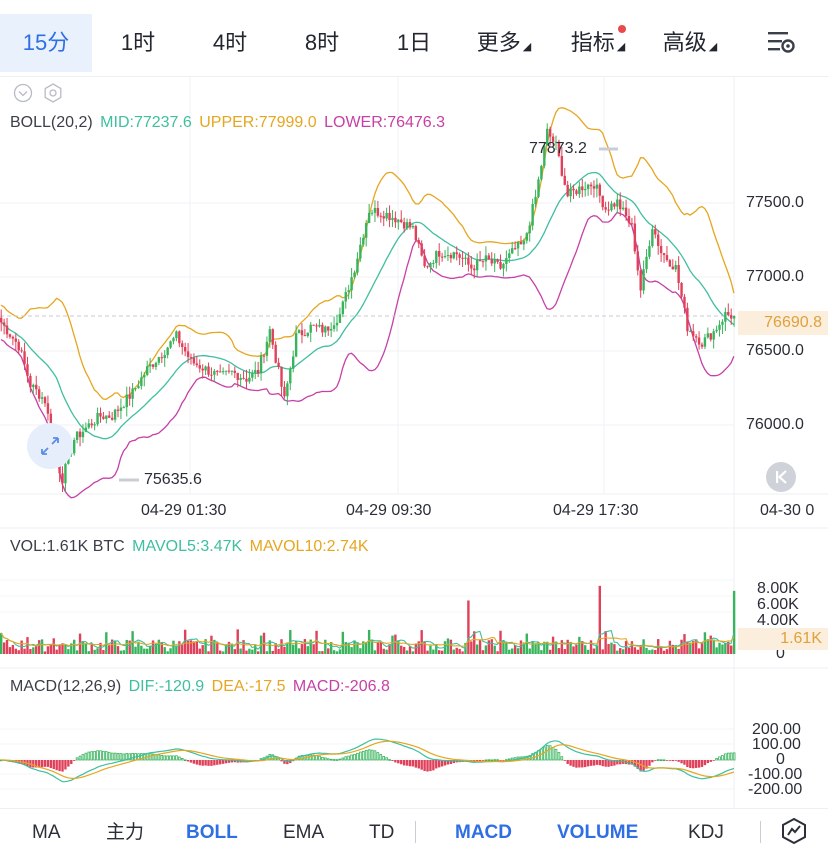  I want to click on indicator-td: TD, so click(382, 832).